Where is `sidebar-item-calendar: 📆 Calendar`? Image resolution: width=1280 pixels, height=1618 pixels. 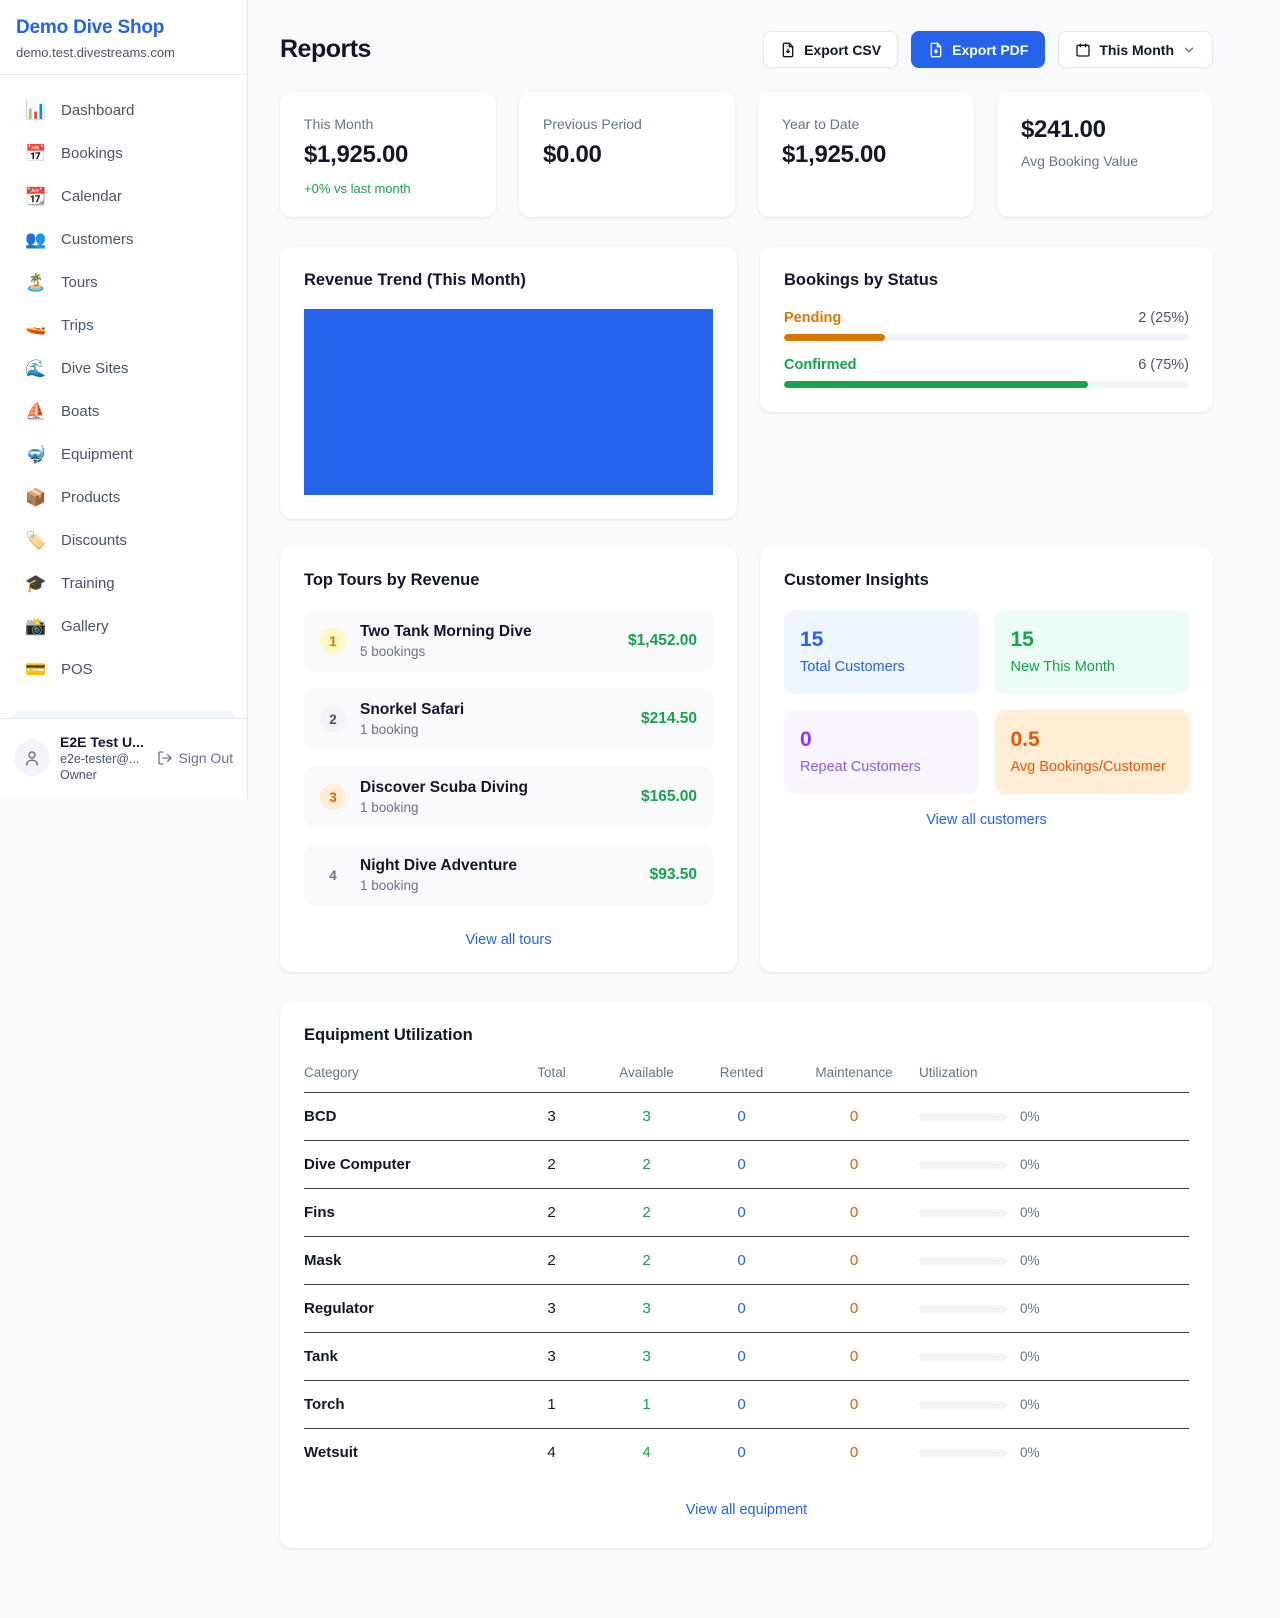 sidebar-item-calendar: 📆 Calendar is located at coordinates (73, 196).